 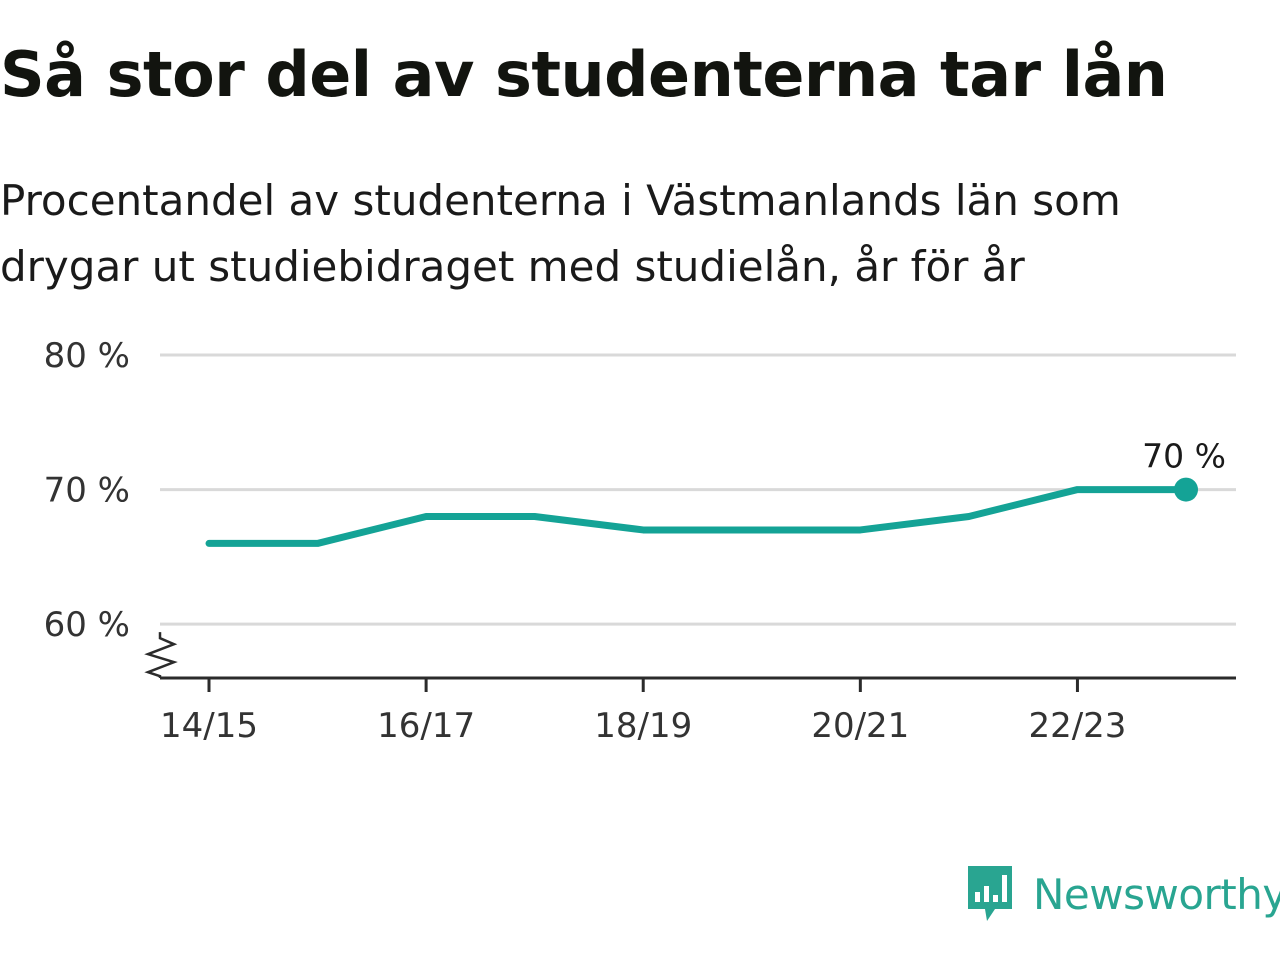 I want to click on chart-title: Så stor del av studenterna tar lån, so click(x=584, y=74).